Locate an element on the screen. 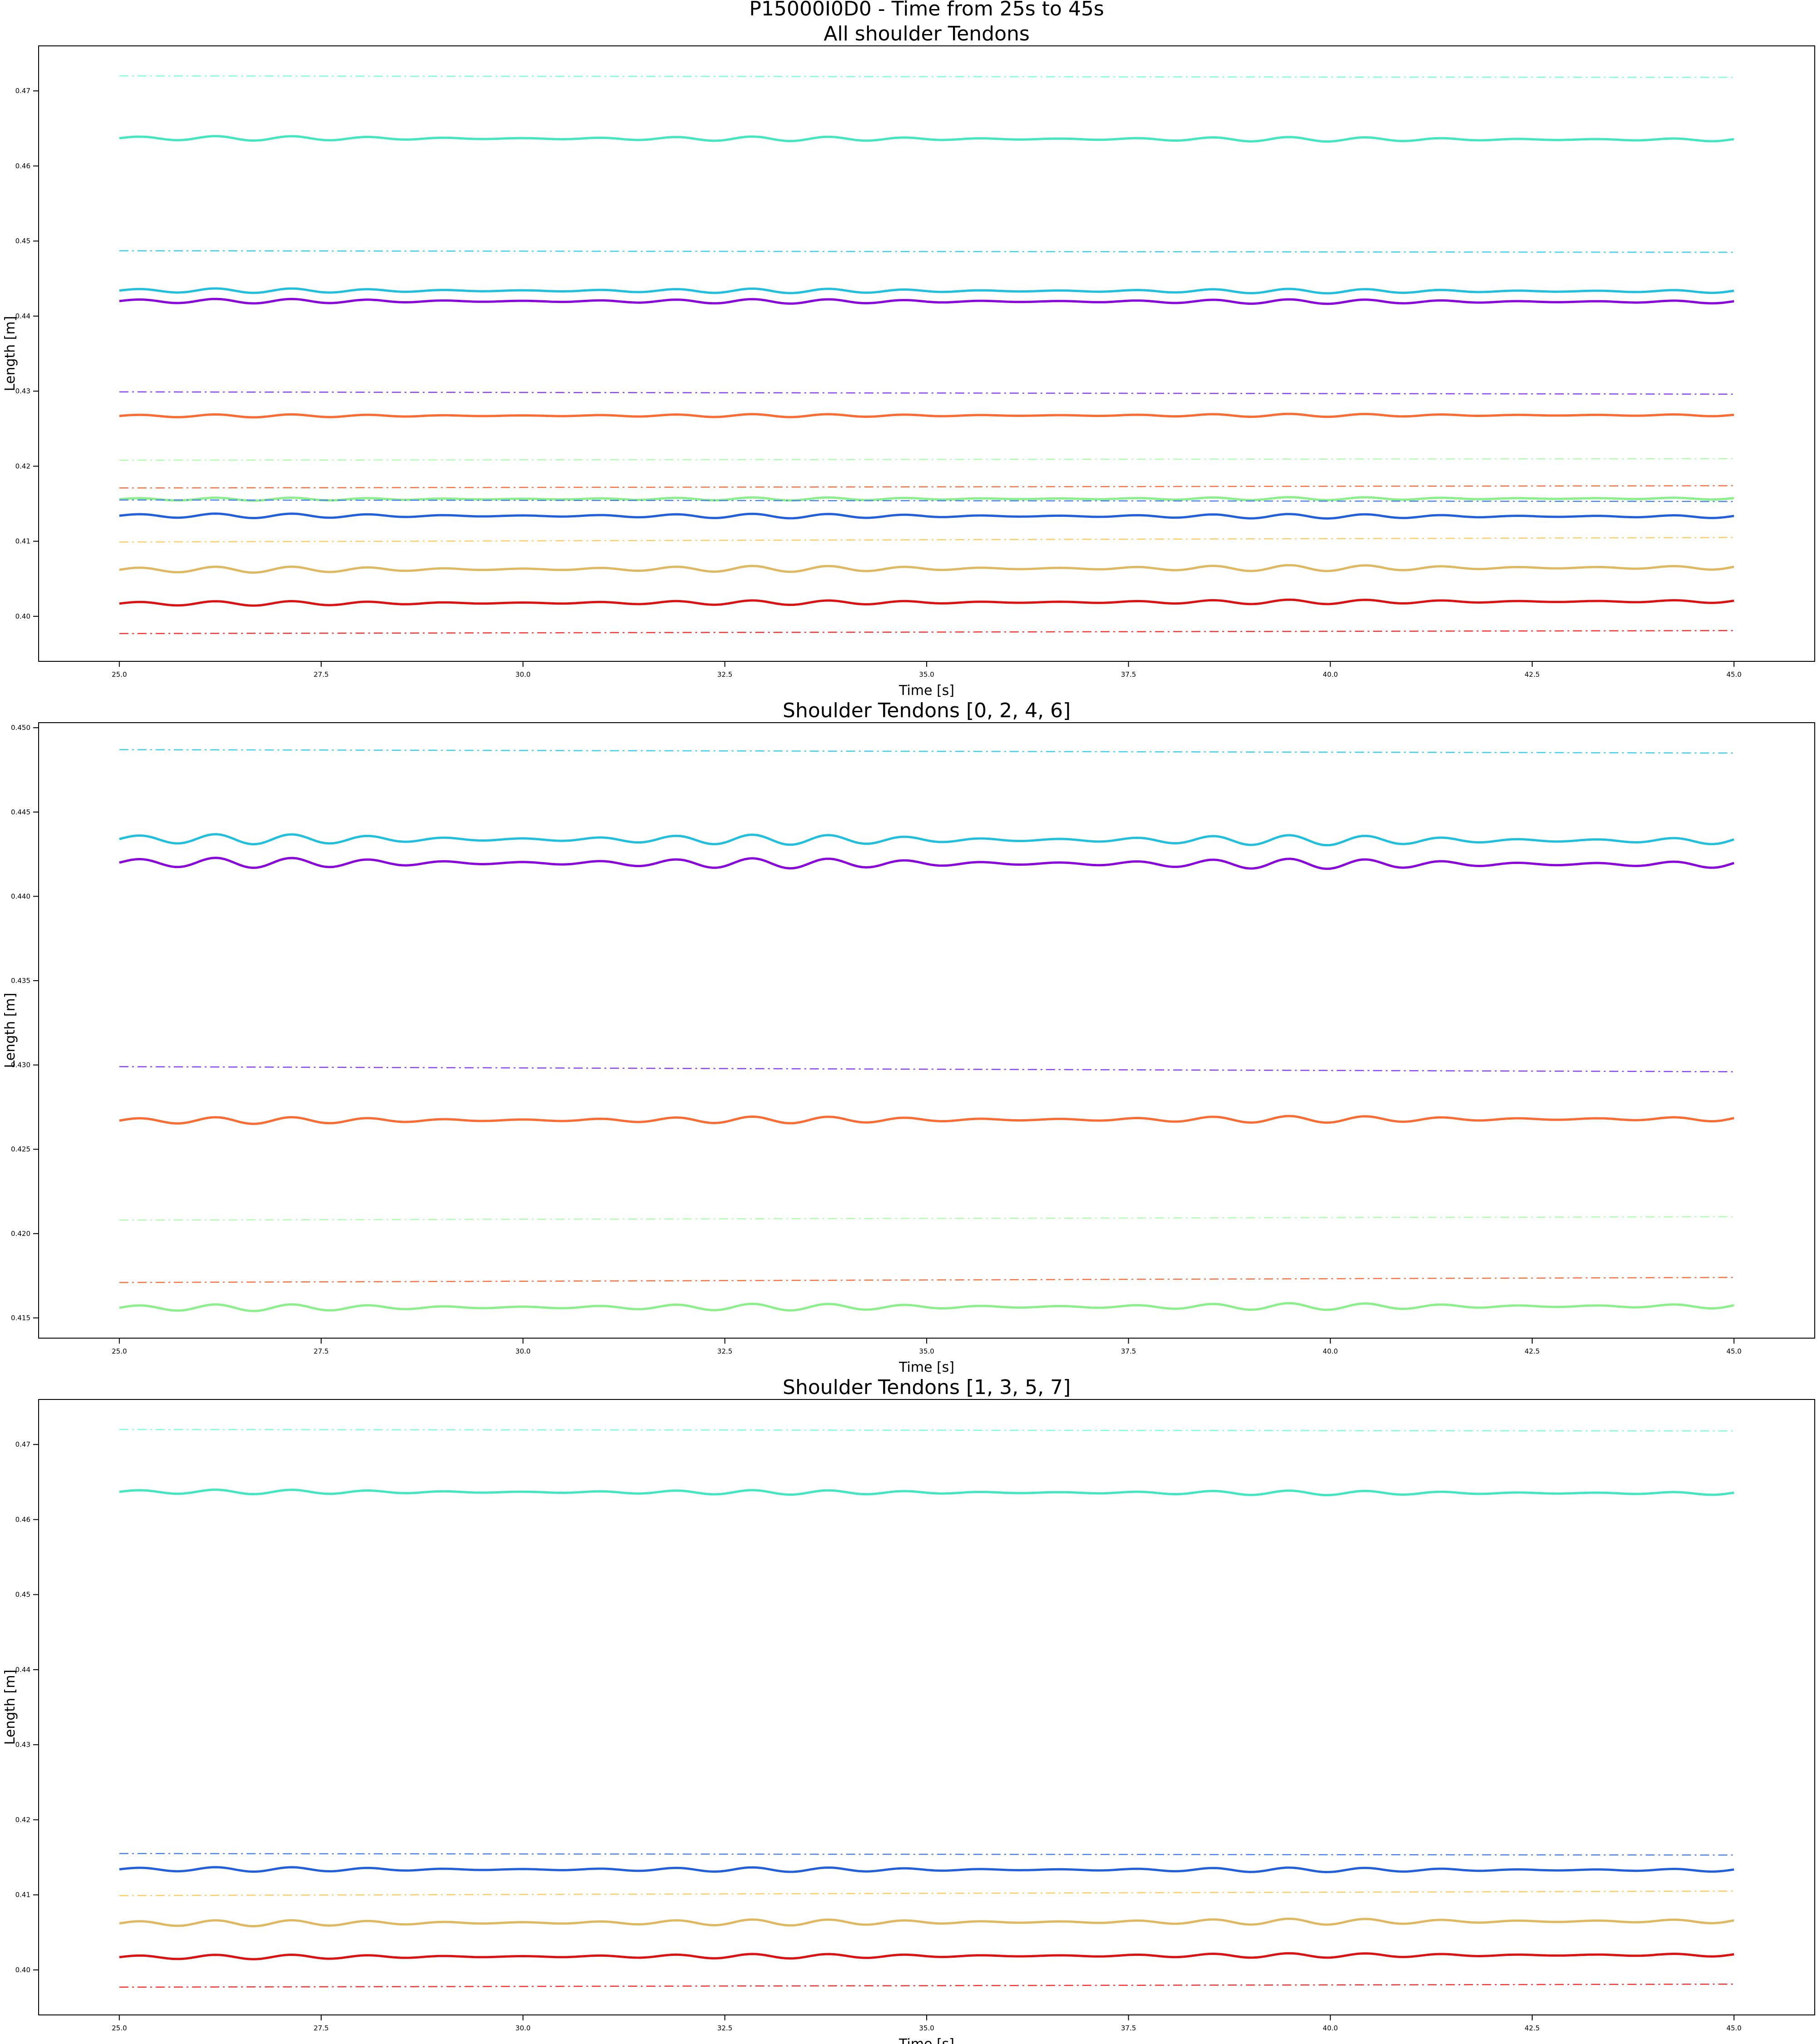 This screenshot has height=2044, width=1817. y-tick-label: 0.445 is located at coordinates (20, 812).